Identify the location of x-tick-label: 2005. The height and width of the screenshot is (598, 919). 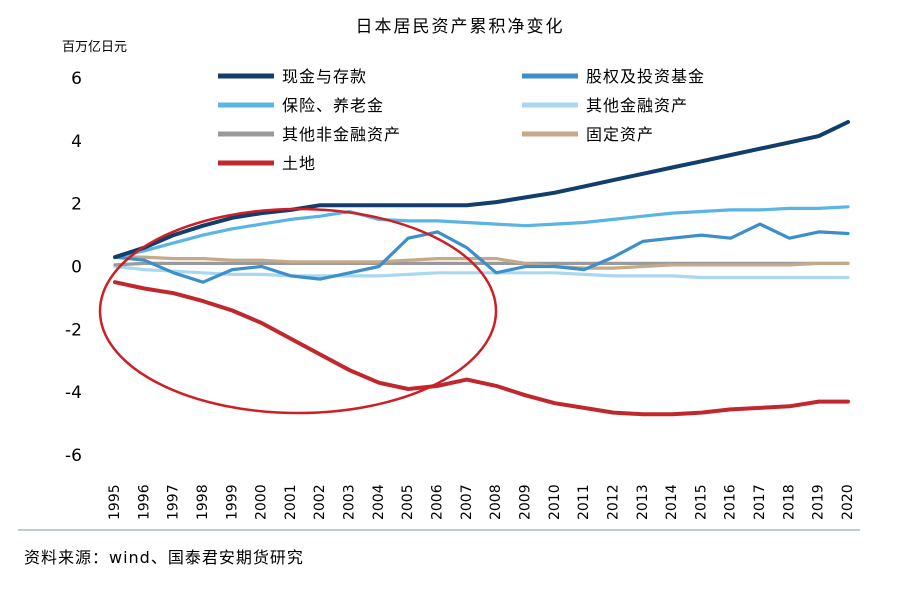
(408, 502).